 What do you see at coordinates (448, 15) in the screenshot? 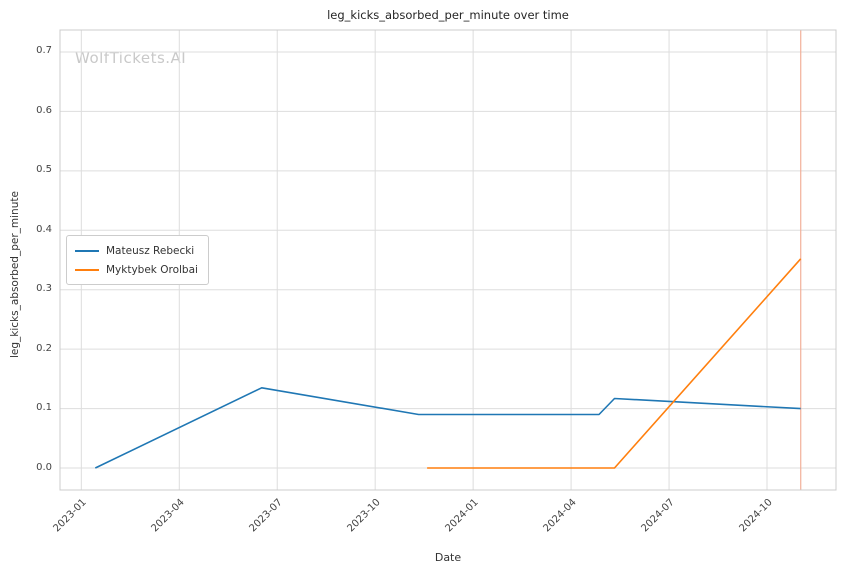
I see `chart-title: leg_kicks_absorbed_per_minute over time` at bounding box center [448, 15].